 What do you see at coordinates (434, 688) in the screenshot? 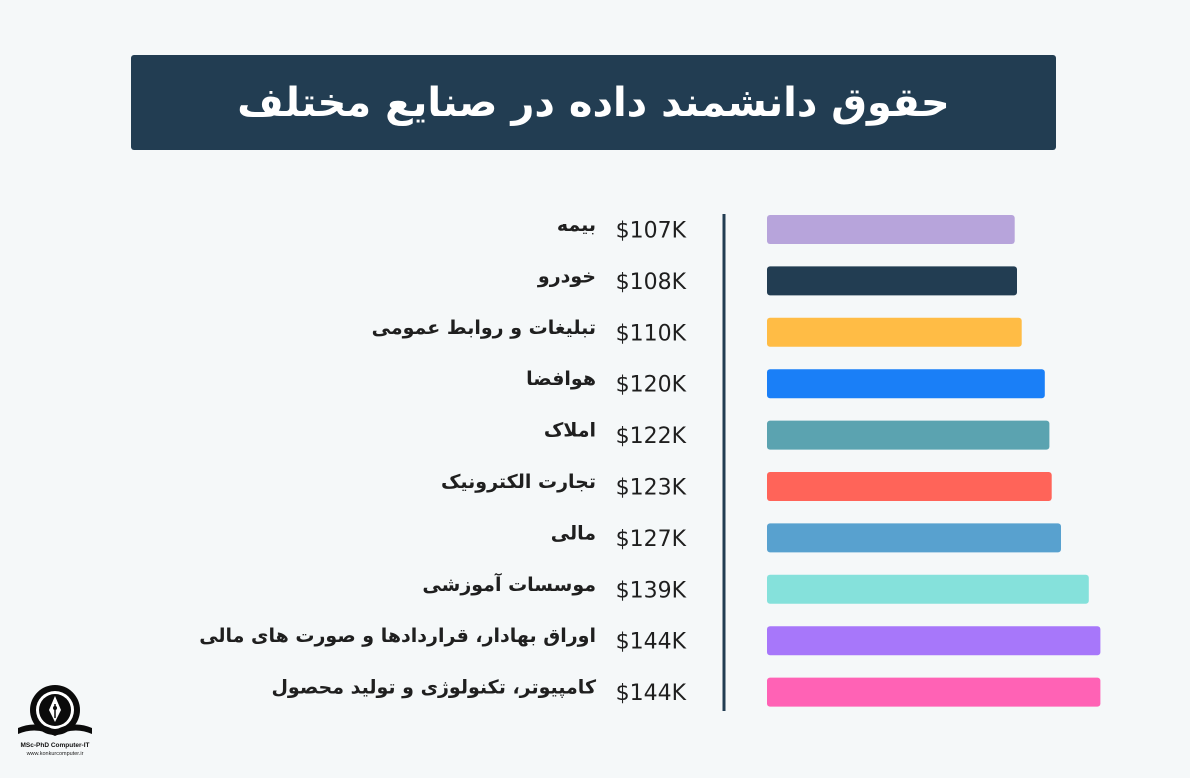
I see `category-label-9: کامپیوتر، تکنولوژی و تولید محصول` at bounding box center [434, 688].